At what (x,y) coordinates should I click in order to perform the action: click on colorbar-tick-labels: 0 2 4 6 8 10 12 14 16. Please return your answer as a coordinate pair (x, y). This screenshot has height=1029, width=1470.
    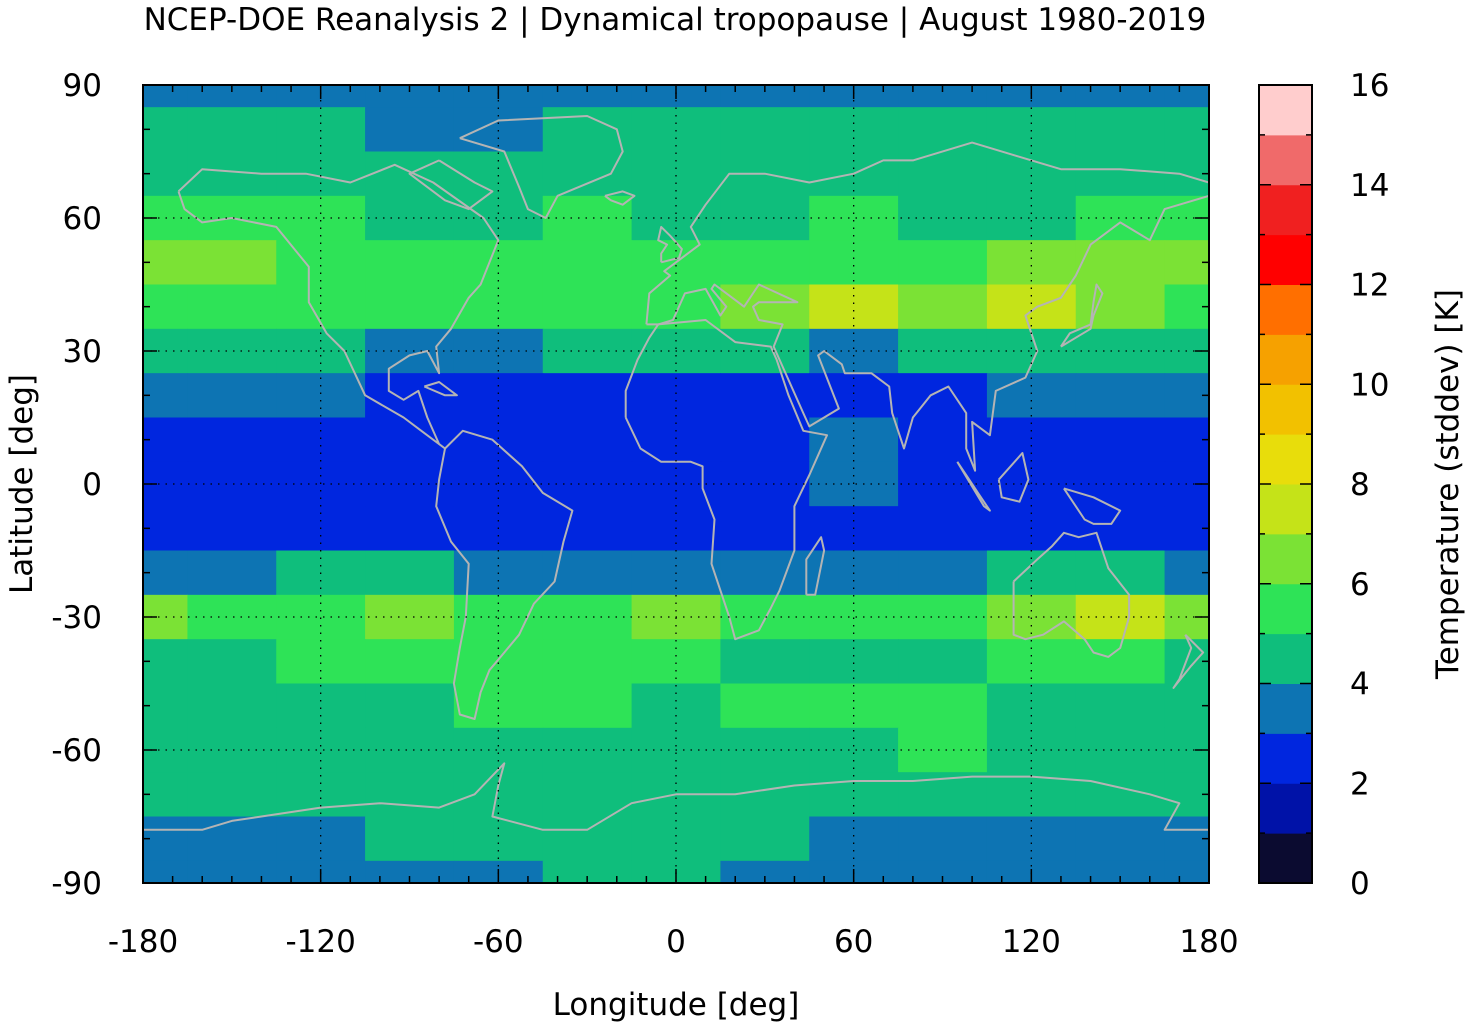
    Looking at the image, I should click on (1369, 485).